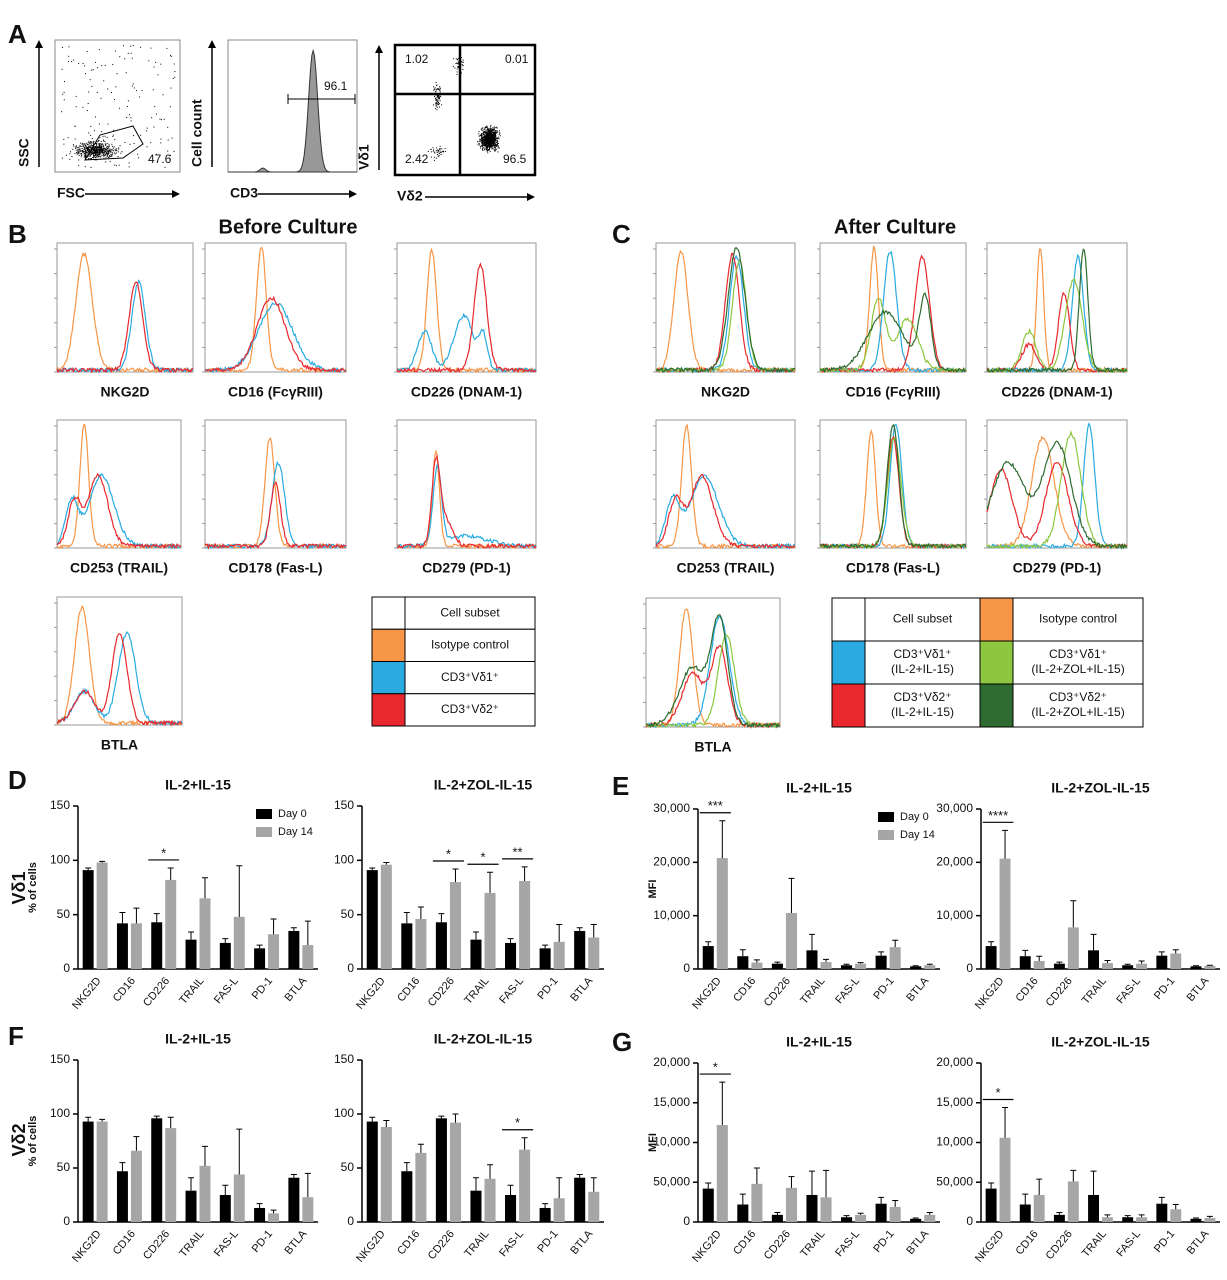  I want to click on panel-letter: A, so click(17, 34).